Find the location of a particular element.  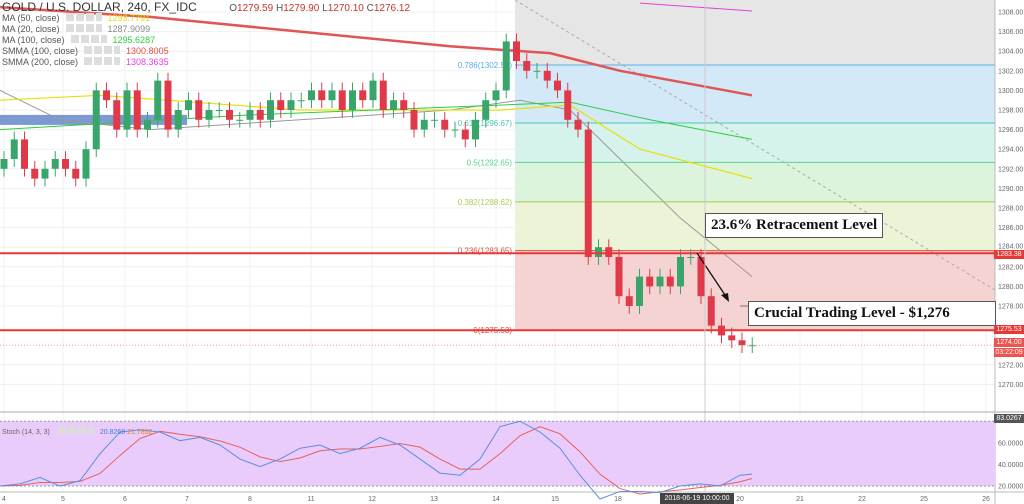

indicator-2: MA (100, close) 1295.6287 is located at coordinates (79, 40).